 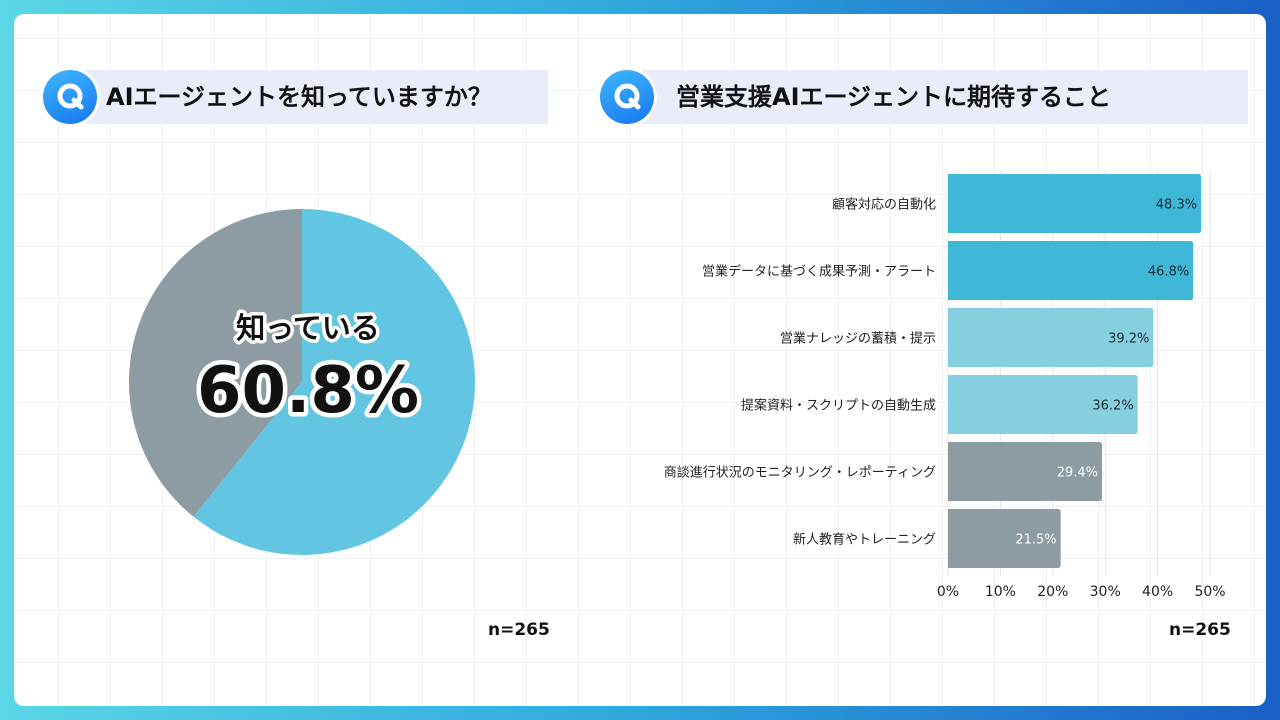 What do you see at coordinates (299, 97) in the screenshot?
I see `left-question-title: AIエージェントを知っていますか？` at bounding box center [299, 97].